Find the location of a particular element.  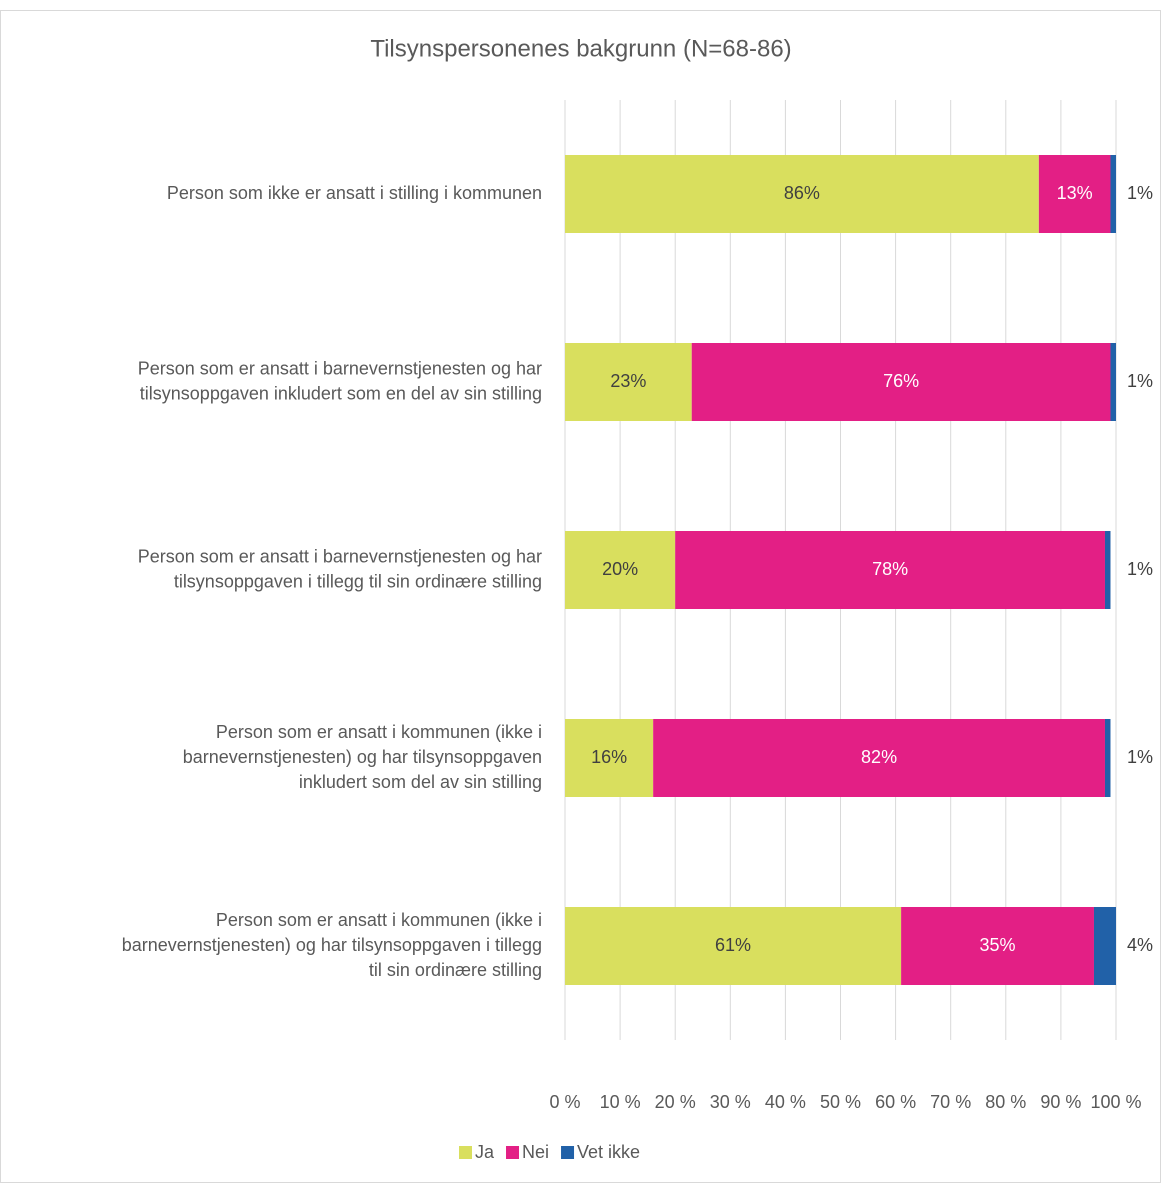

data-label: 86% is located at coordinates (802, 193).